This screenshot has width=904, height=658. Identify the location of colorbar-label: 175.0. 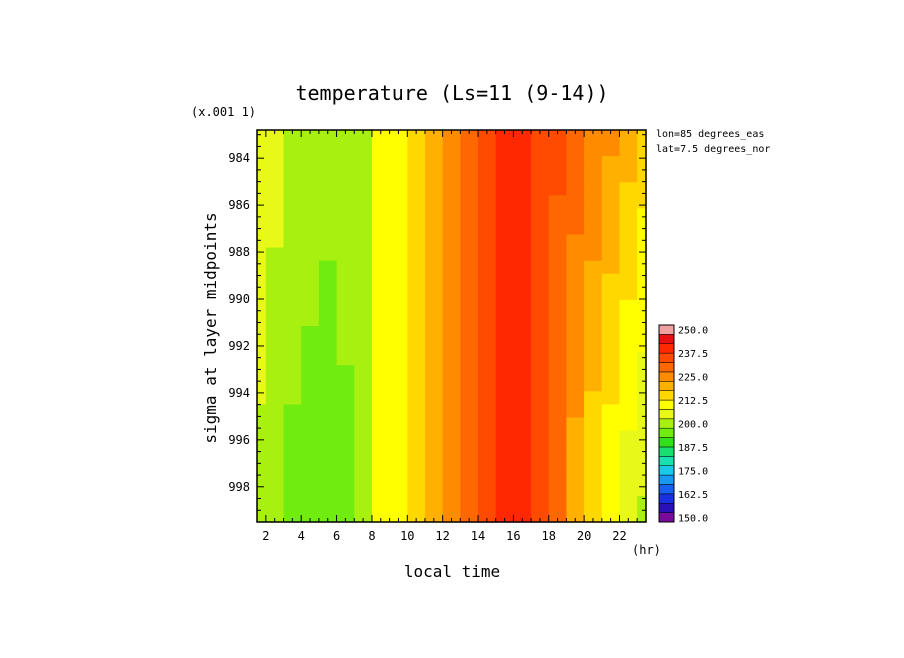
(693, 471).